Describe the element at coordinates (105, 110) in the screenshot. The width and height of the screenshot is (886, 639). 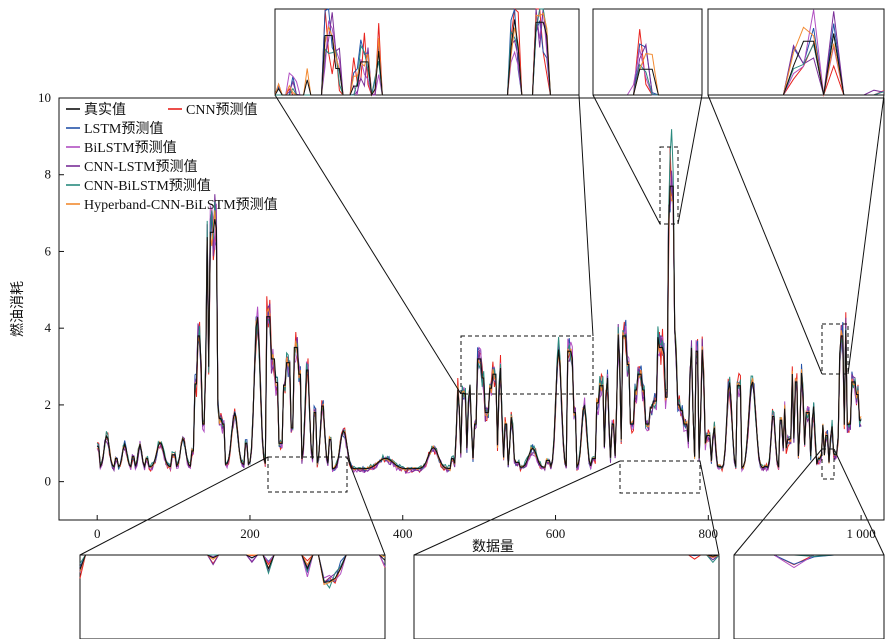
I see `legend-label: 真实值` at that location.